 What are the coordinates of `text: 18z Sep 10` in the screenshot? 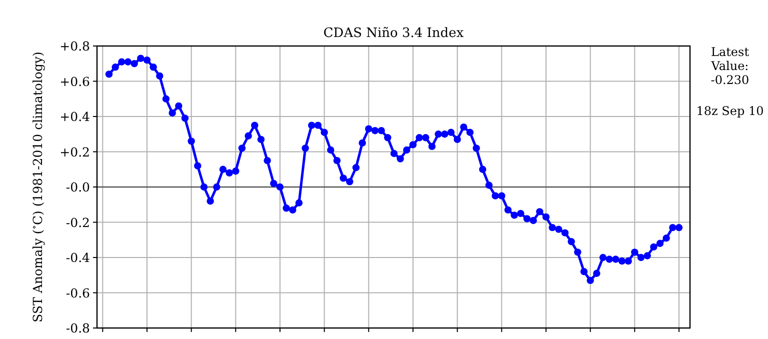 It's located at (730, 111).